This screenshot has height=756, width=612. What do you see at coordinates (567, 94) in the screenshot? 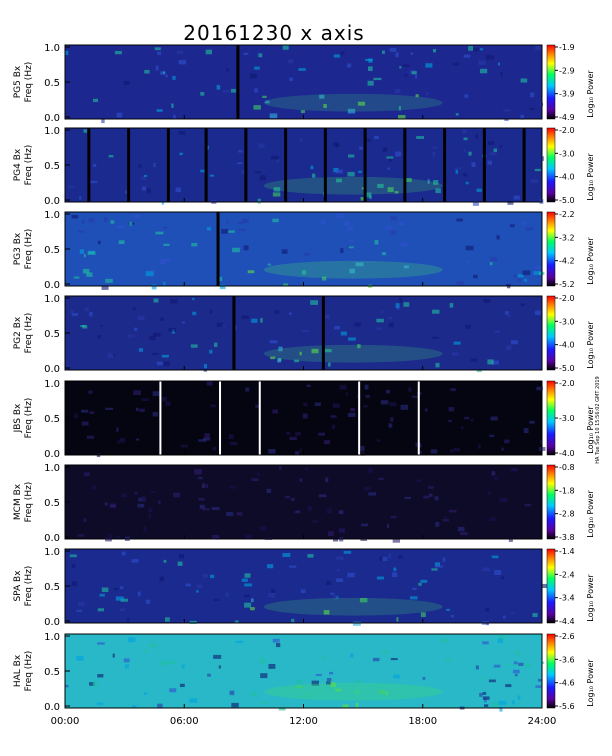
I see `colorbar-tick-label: -3.9` at bounding box center [567, 94].